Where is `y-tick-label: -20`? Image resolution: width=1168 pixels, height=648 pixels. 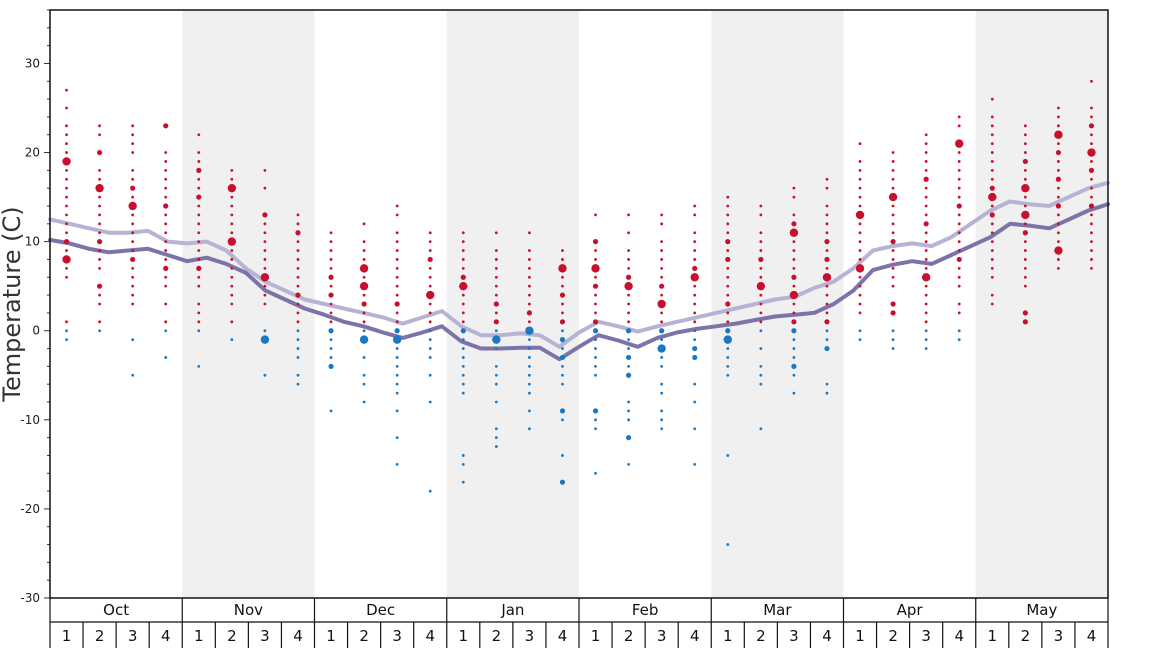 y-tick-label: -20 is located at coordinates (30, 509).